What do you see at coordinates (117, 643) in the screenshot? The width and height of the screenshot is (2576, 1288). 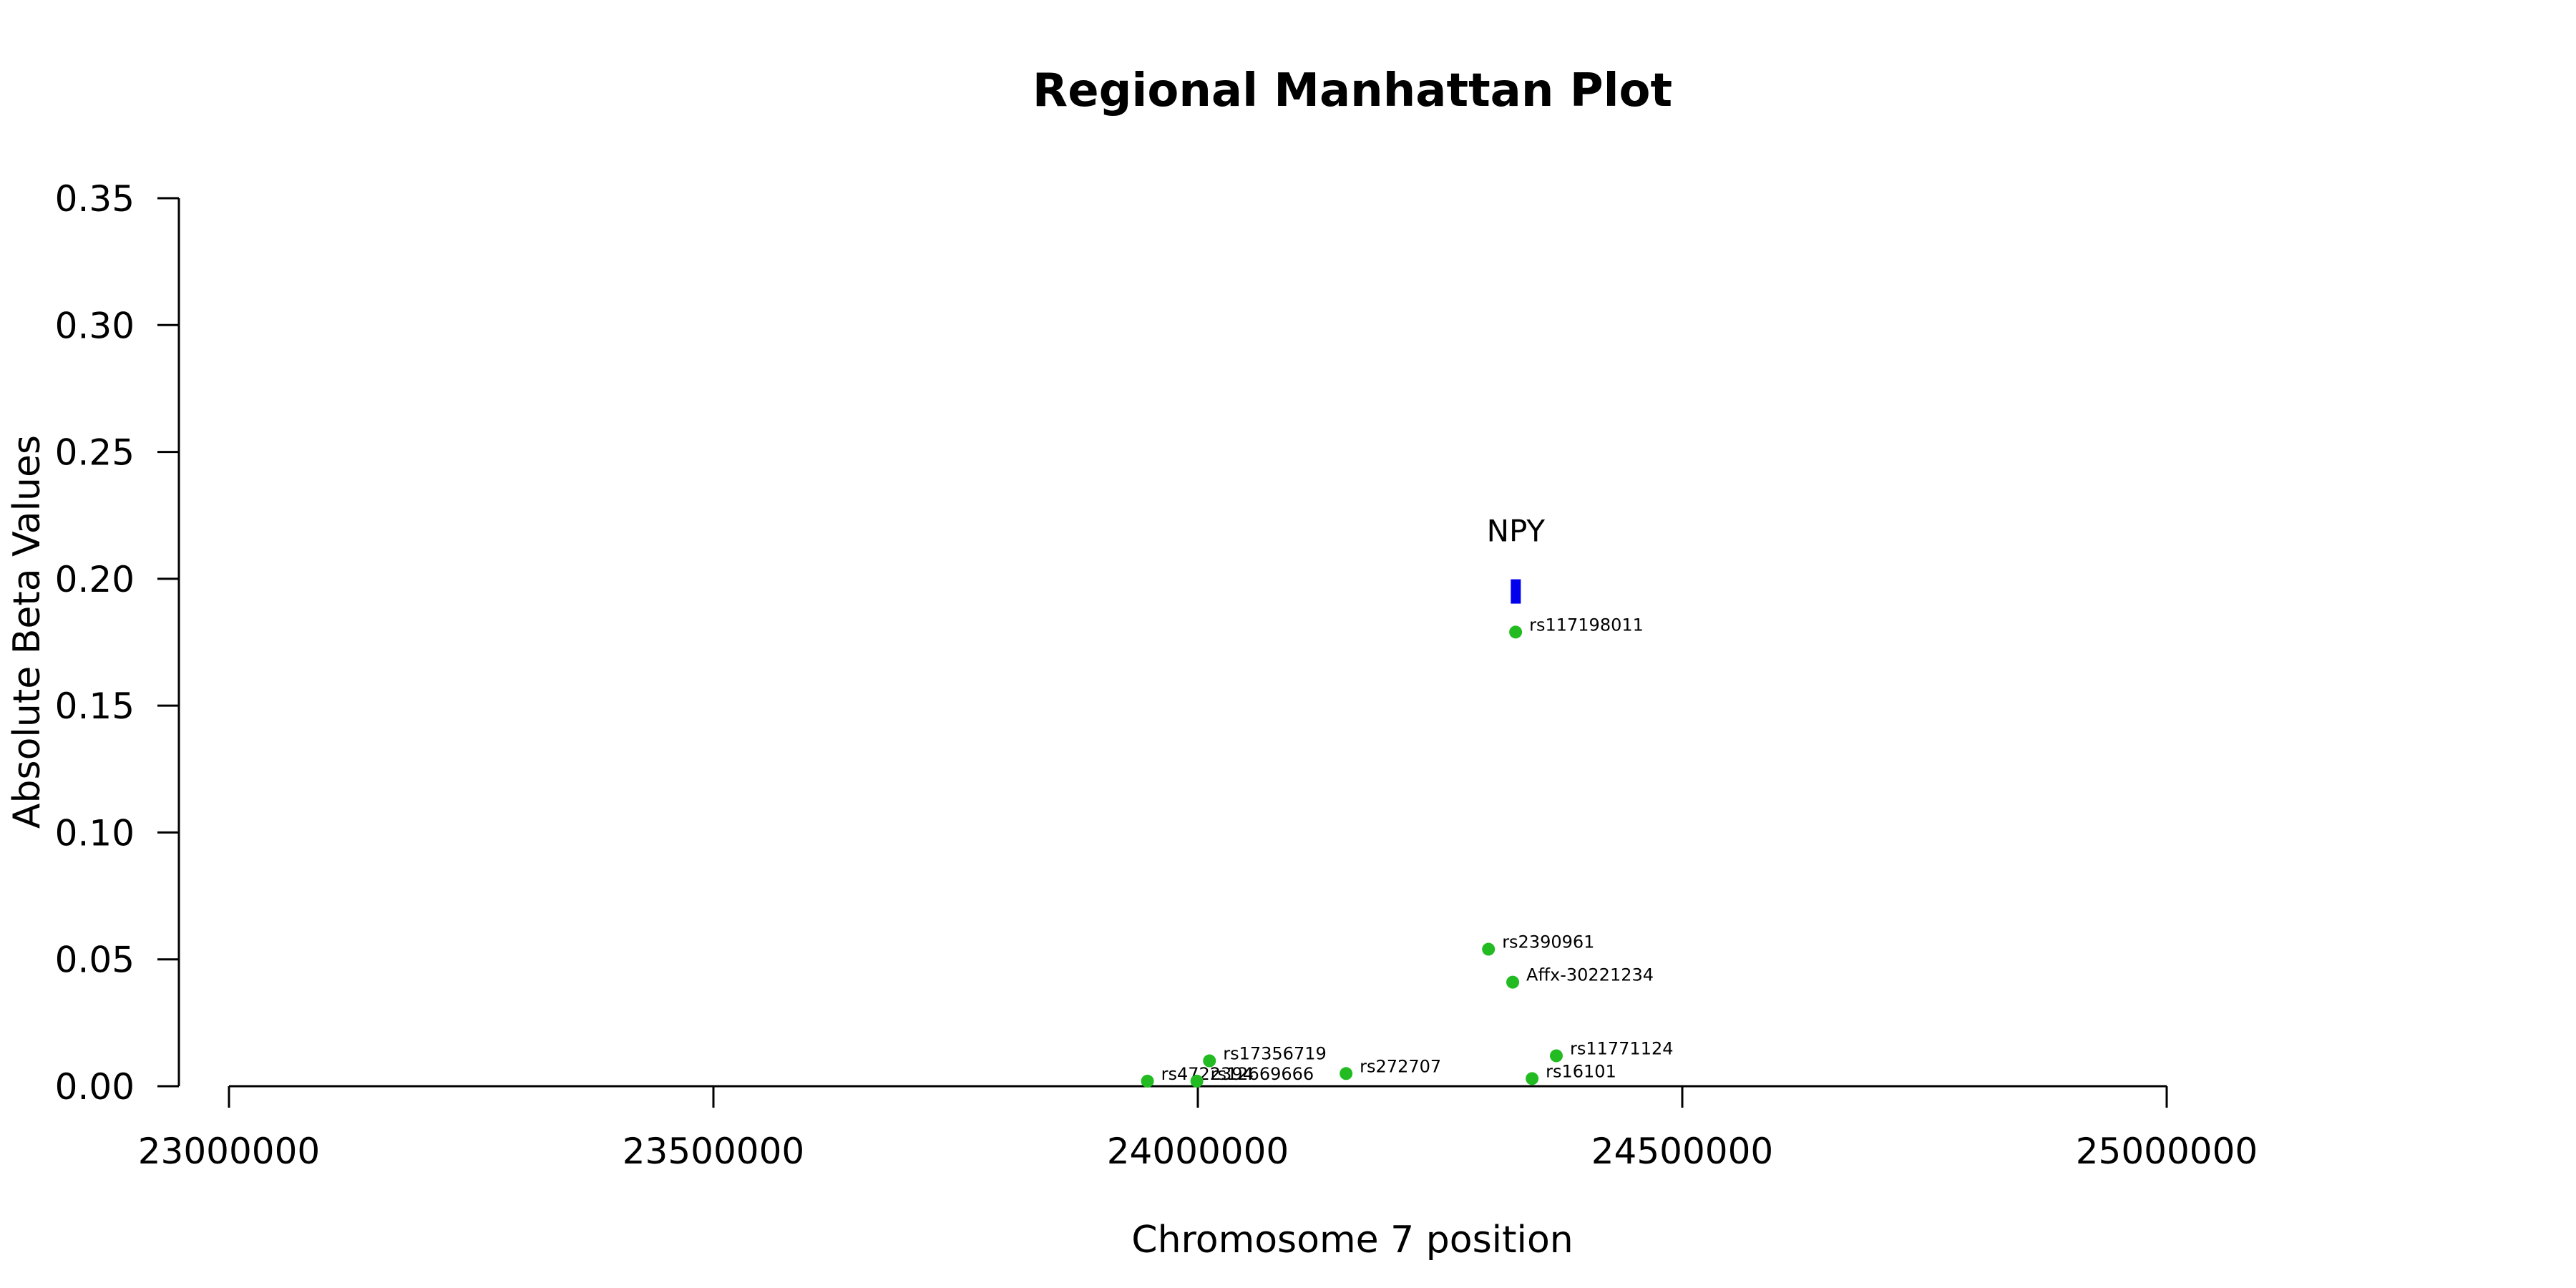 I see `y-axis: 0.00 0.05 0.10 0.15 0.20 0.25 0.30 0.35` at bounding box center [117, 643].